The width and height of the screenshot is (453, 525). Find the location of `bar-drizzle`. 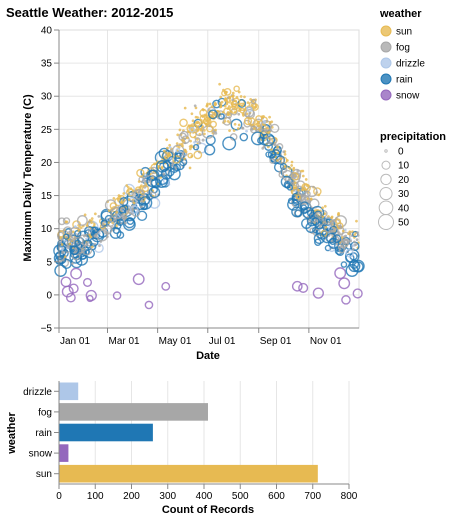

bar-drizzle is located at coordinates (69, 391).